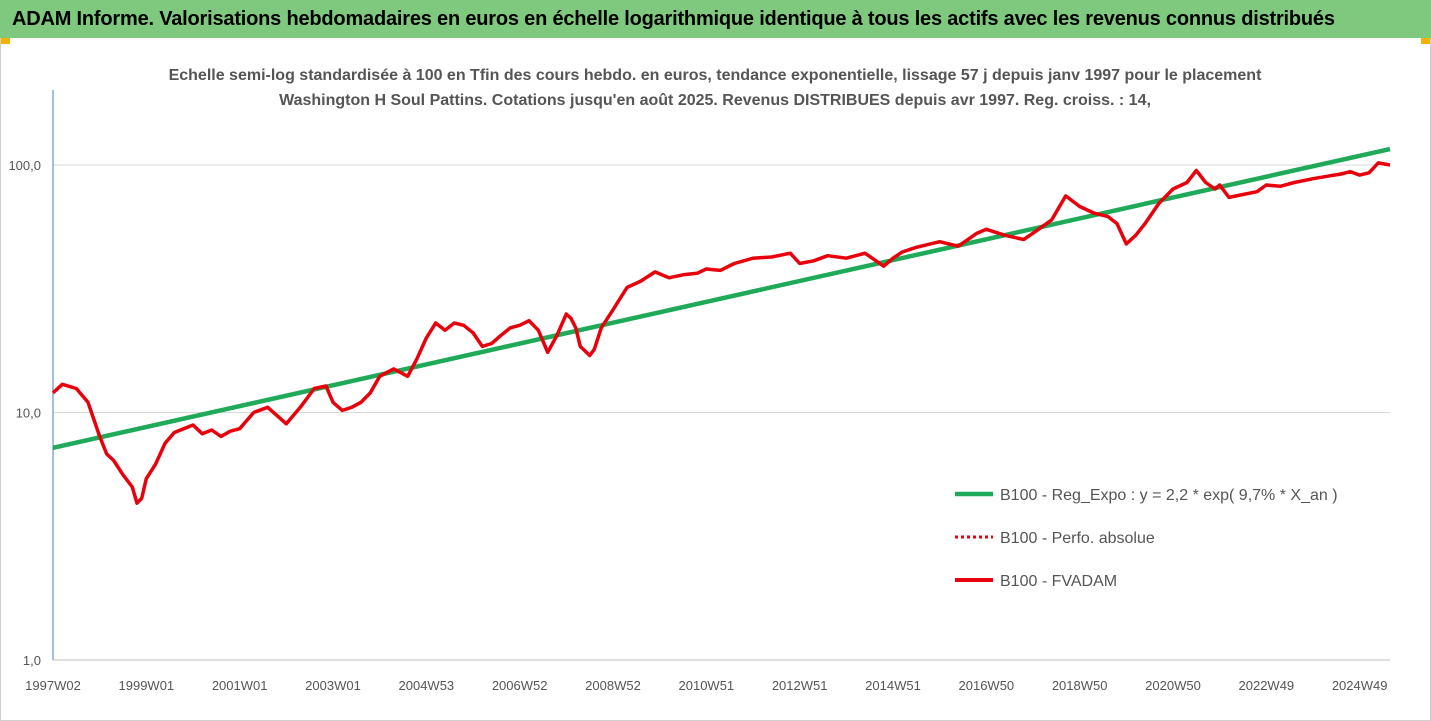 The height and width of the screenshot is (721, 1431). I want to click on x-tick-label: 2008W52, so click(613, 685).